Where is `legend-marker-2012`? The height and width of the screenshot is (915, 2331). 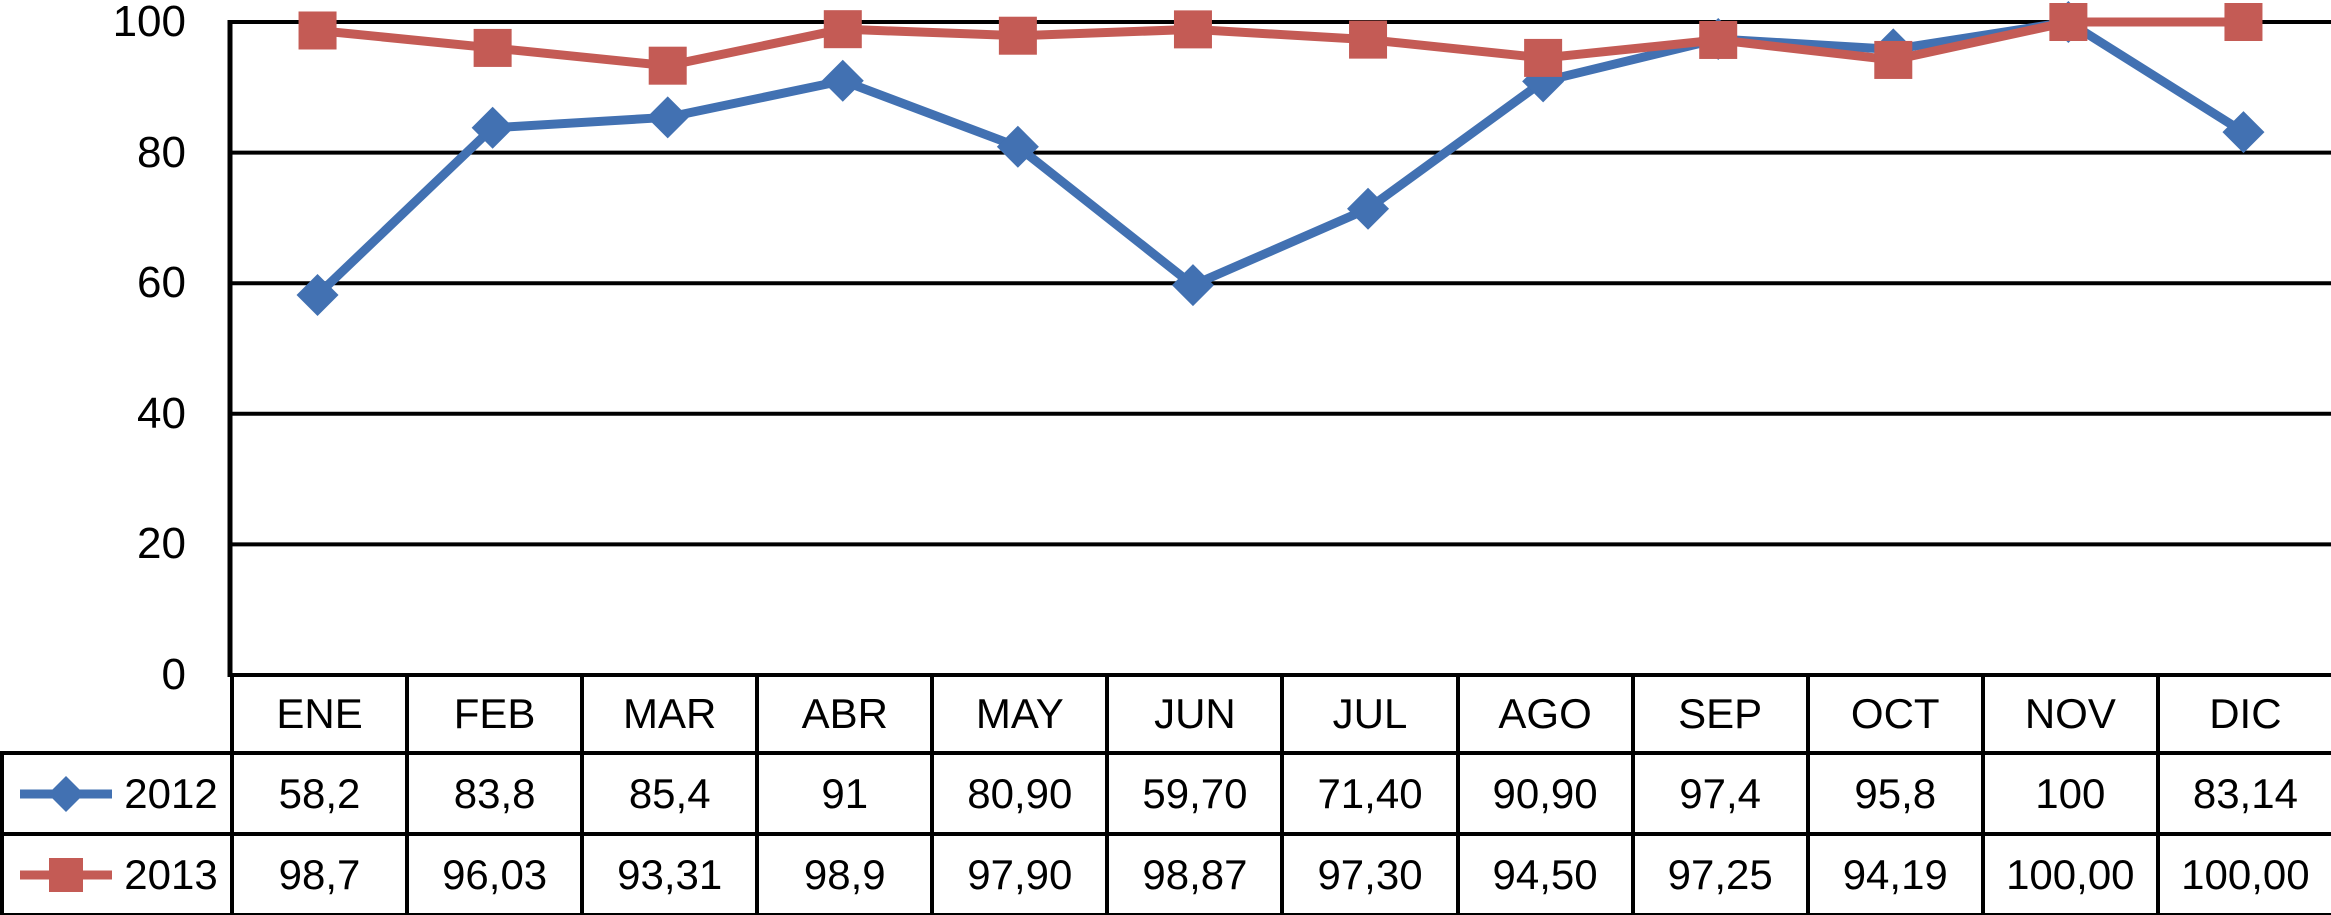
legend-marker-2012 is located at coordinates (66, 793).